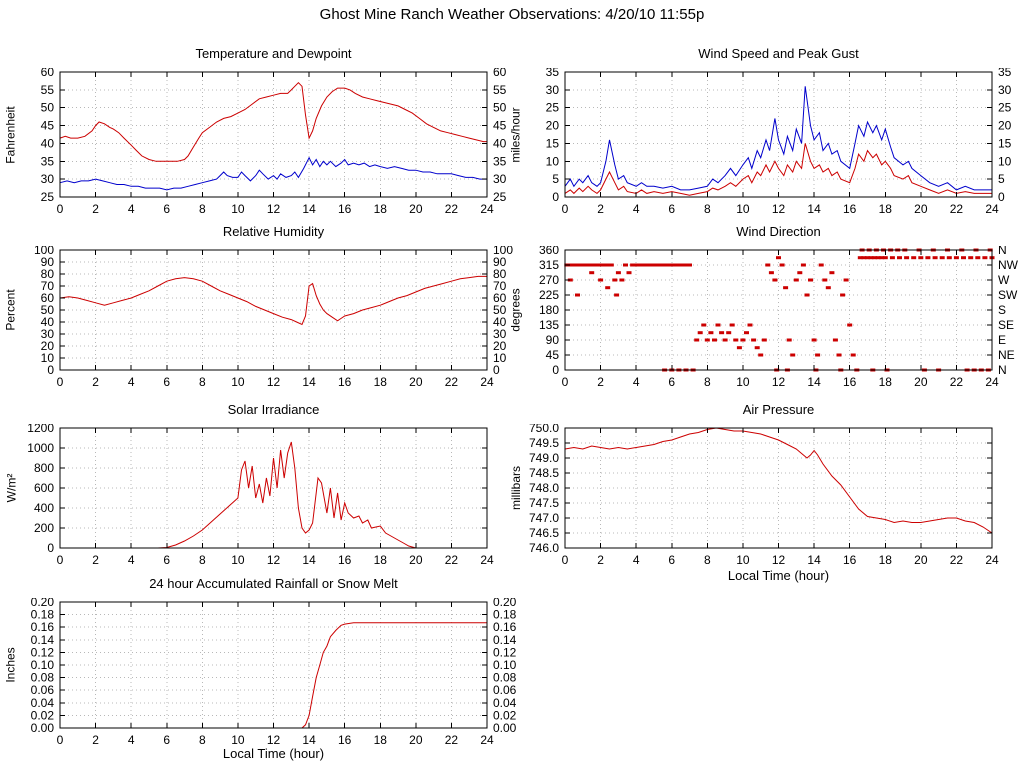  I want to click on svg-text: 30, so click(500, 179).